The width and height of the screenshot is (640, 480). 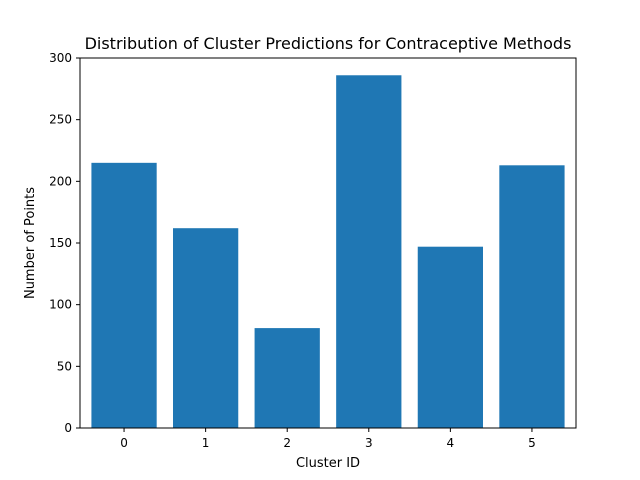 What do you see at coordinates (30, 243) in the screenshot?
I see `y-axis-label: Number of Points` at bounding box center [30, 243].